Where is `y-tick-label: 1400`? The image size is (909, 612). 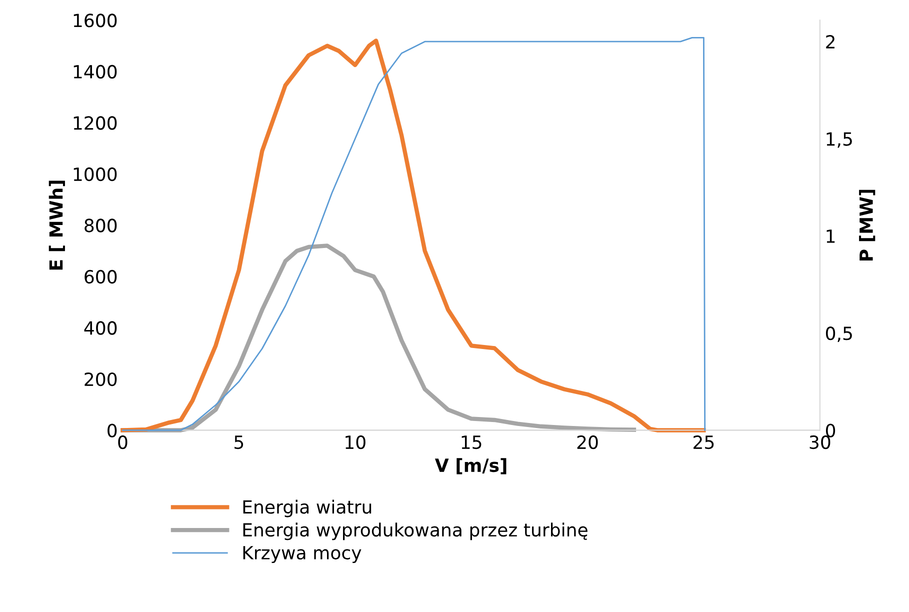 y-tick-label: 1400 is located at coordinates (95, 71).